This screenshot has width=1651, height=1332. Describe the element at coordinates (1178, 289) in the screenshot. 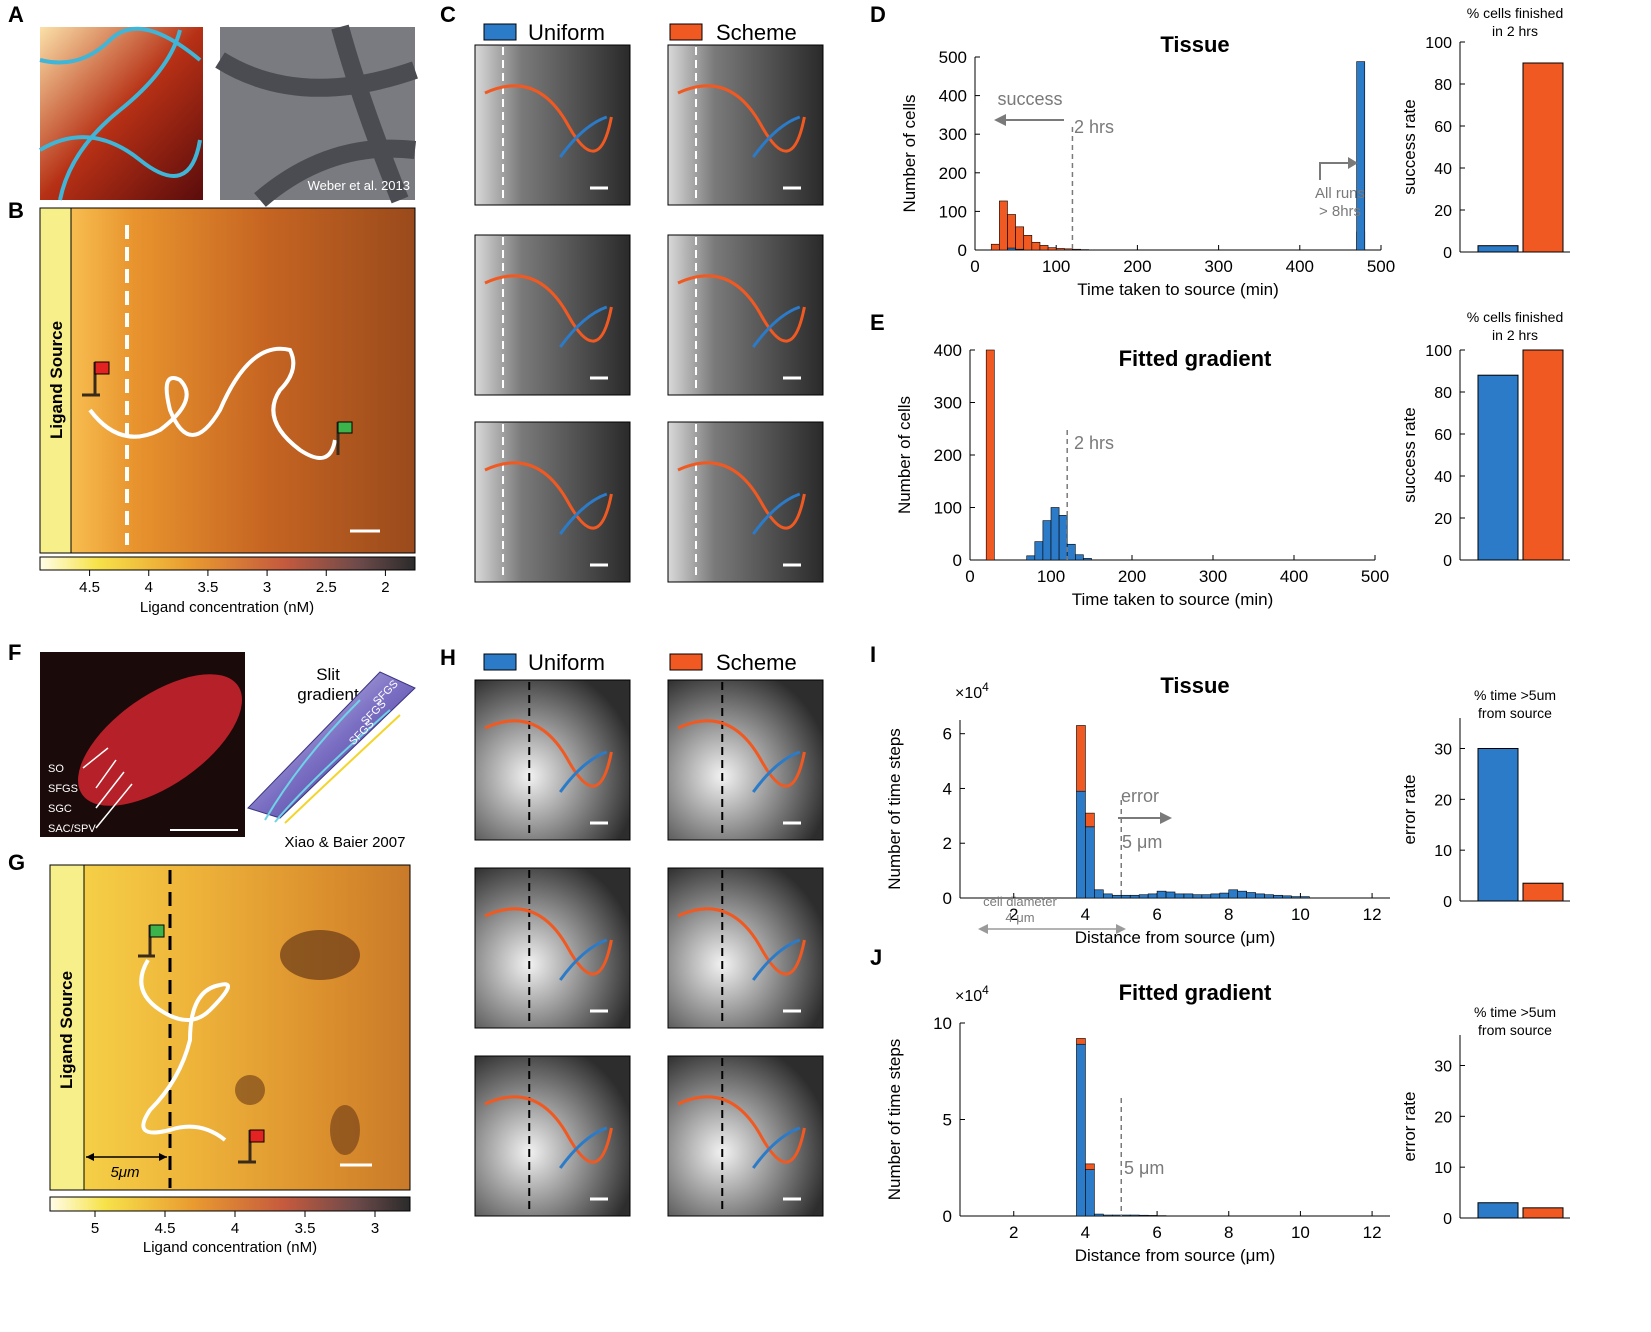

I see `x-axis-label: Time taken to source (min)` at that location.